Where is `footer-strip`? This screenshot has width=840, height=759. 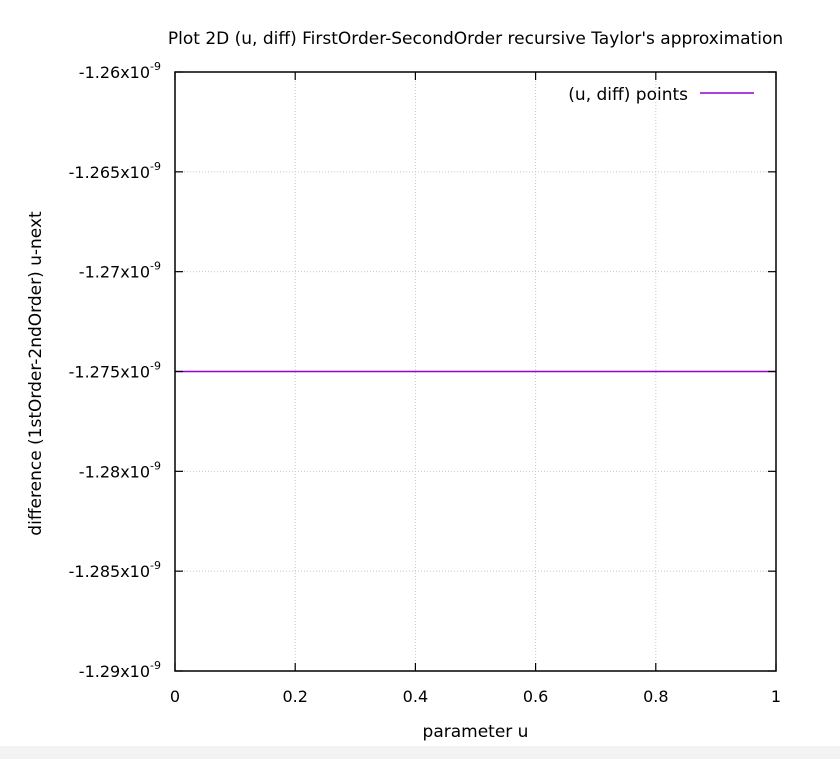
footer-strip is located at coordinates (420, 752).